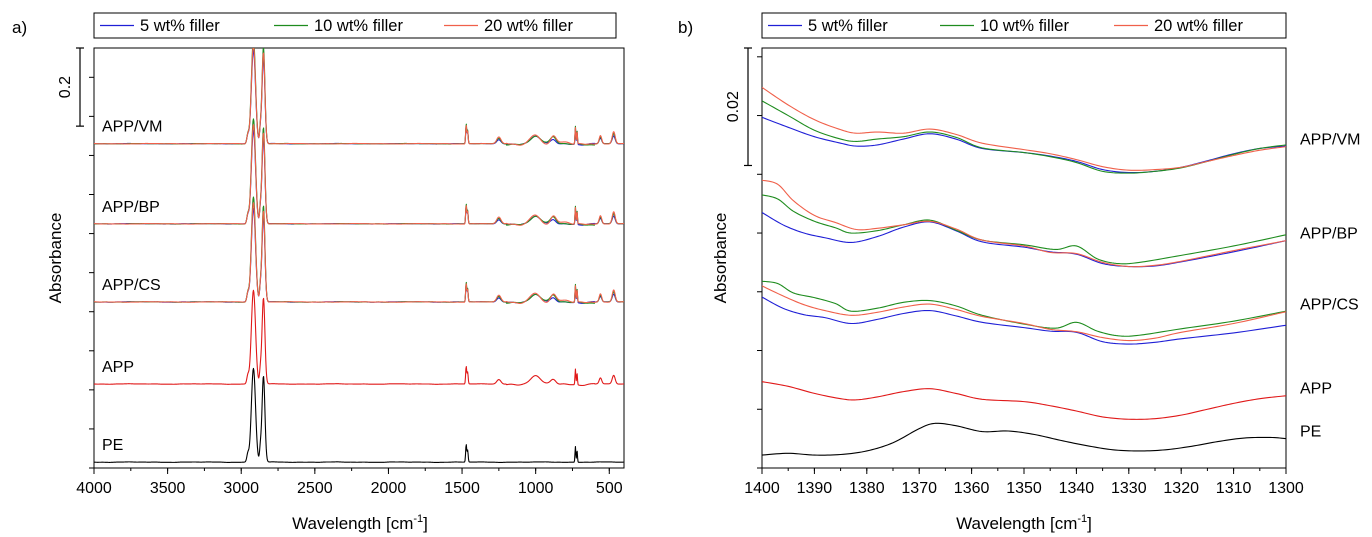 The width and height of the screenshot is (1372, 537). I want to click on panel-a-stack-label-pe: PE, so click(112, 445).